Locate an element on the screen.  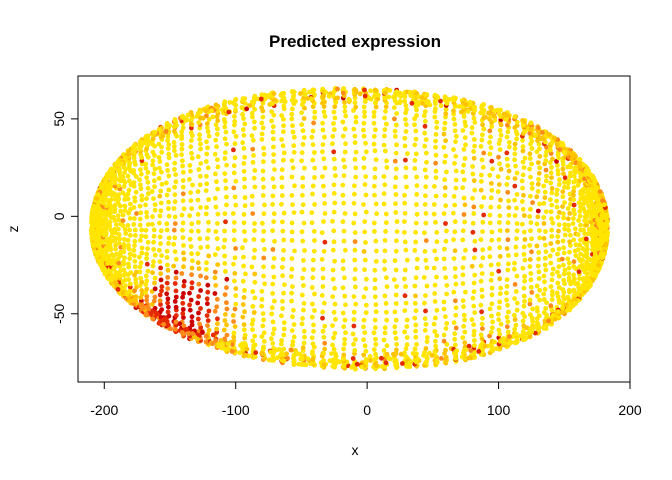
y-tick-label: -50 is located at coordinates (59, 313).